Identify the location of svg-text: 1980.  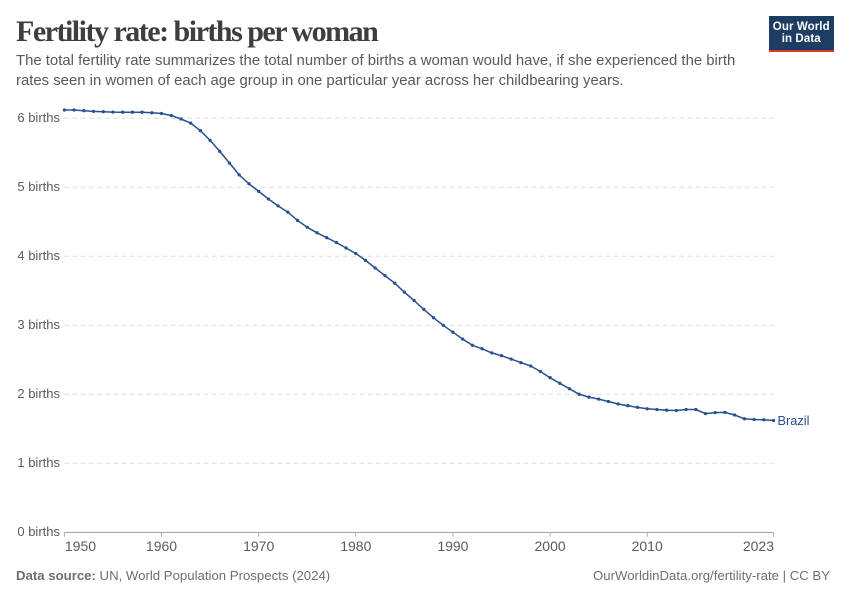
(355, 546).